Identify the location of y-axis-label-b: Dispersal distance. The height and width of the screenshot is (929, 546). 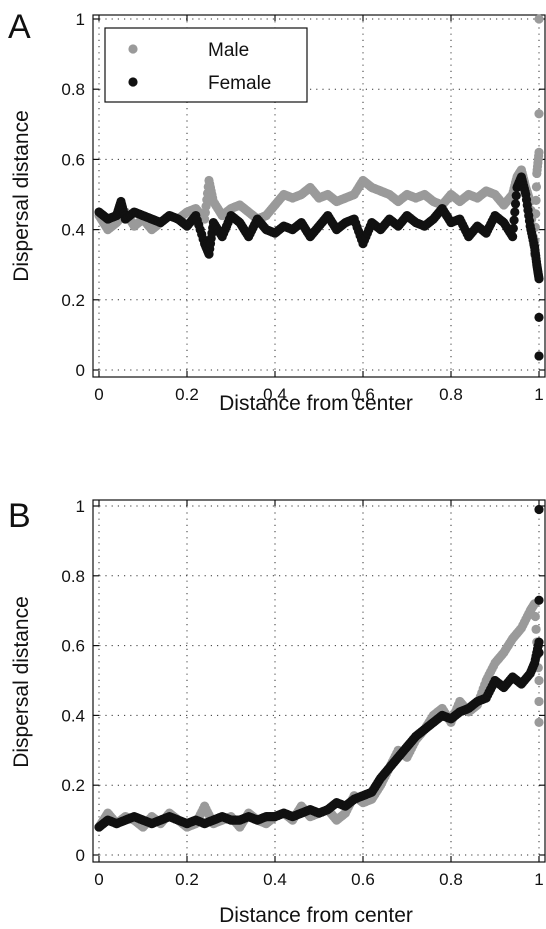
(21, 682).